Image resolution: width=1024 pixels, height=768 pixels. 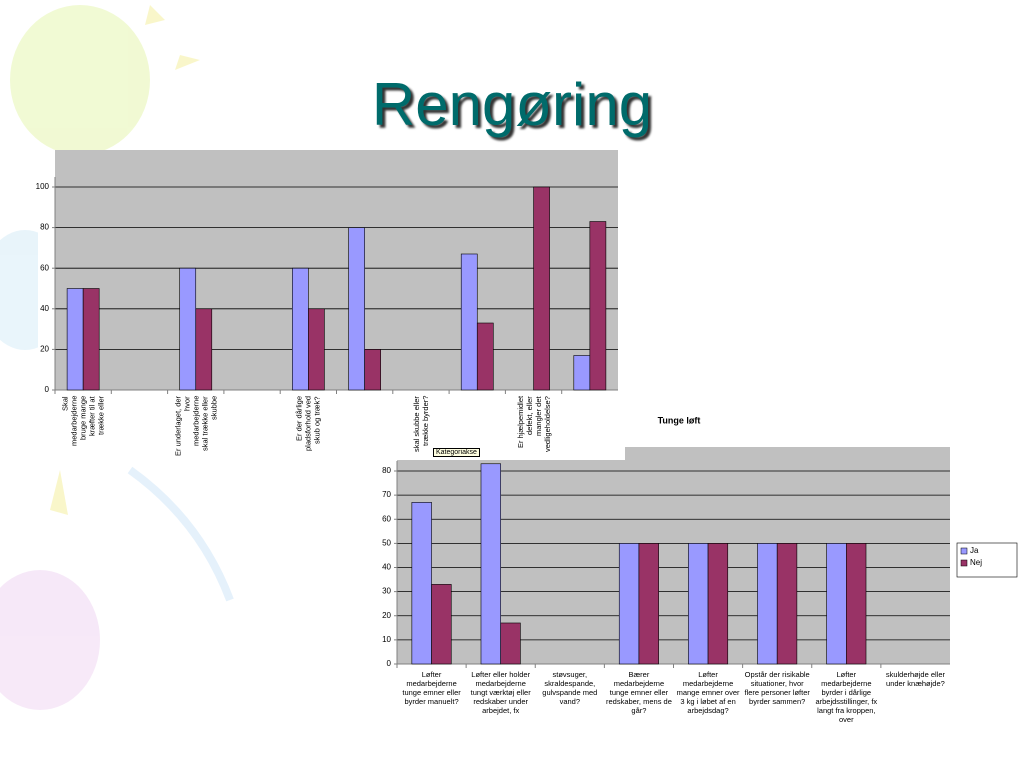 What do you see at coordinates (386, 494) in the screenshot?
I see `y-tick-label: 70` at bounding box center [386, 494].